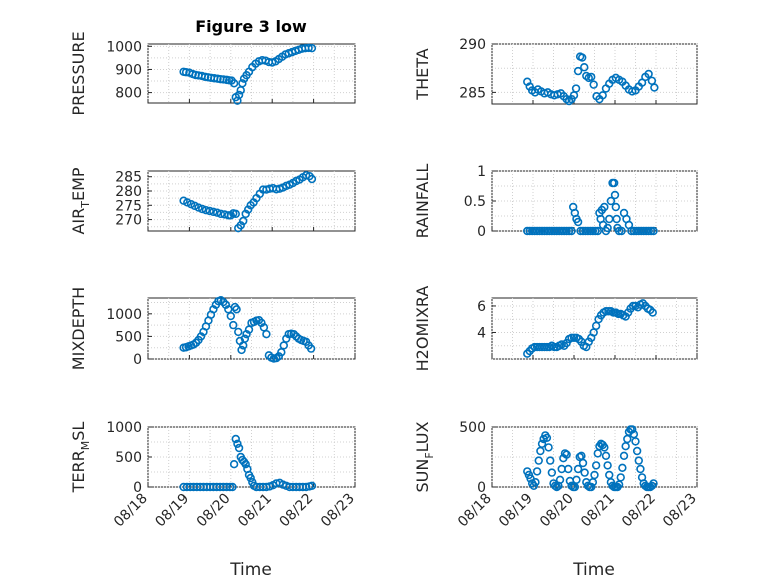 The width and height of the screenshot is (778, 583). Describe the element at coordinates (481, 172) in the screenshot. I see `y-tick-label: 1` at that location.